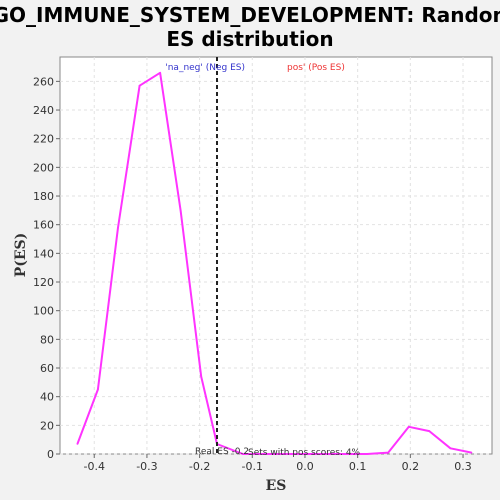 This screenshot has width=500, height=500. Describe the element at coordinates (411, 466) in the screenshot. I see `x-tick-label: 0.2` at that location.